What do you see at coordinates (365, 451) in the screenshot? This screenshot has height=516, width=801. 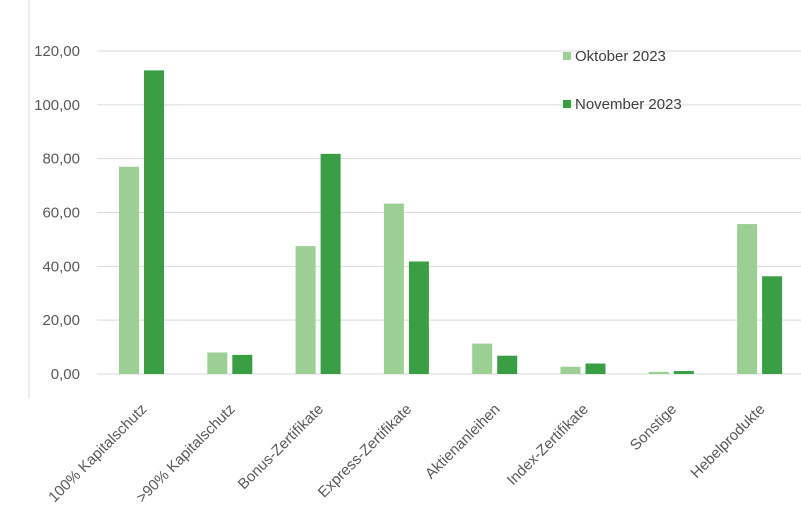 I see `x-tick-label: Express-Zertifikate` at bounding box center [365, 451].